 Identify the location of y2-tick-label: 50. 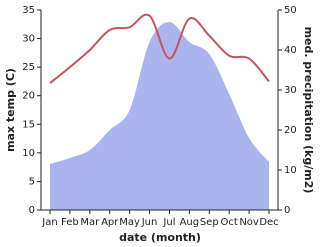
(290, 10).